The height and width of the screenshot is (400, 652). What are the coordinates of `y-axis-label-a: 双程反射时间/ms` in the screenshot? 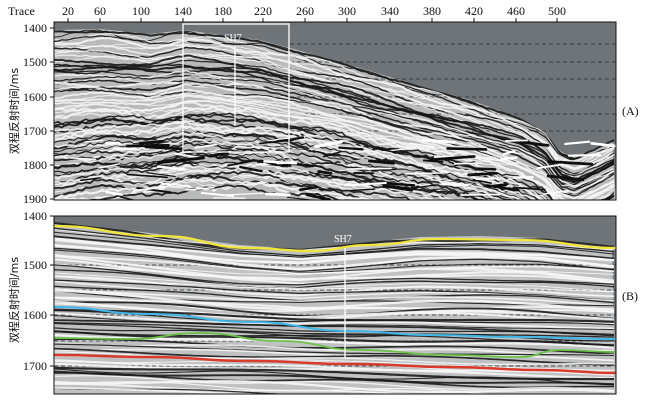 It's located at (14, 111).